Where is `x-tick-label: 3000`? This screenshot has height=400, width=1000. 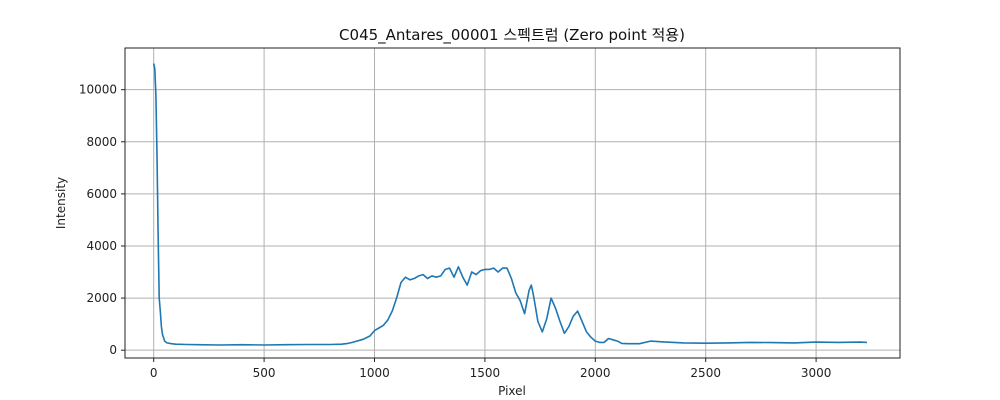
x-tick-label: 3000 is located at coordinates (816, 373).